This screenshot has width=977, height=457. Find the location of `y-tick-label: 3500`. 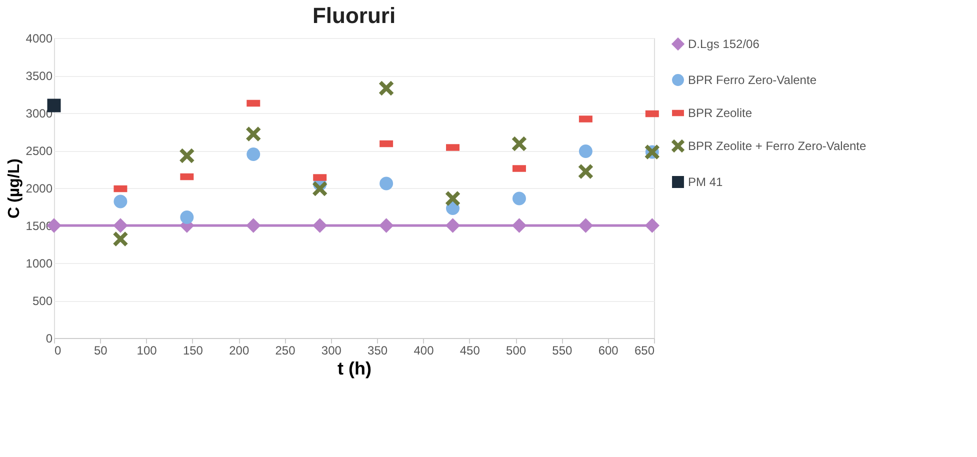

y-tick-label: 3500 is located at coordinates (39, 76).